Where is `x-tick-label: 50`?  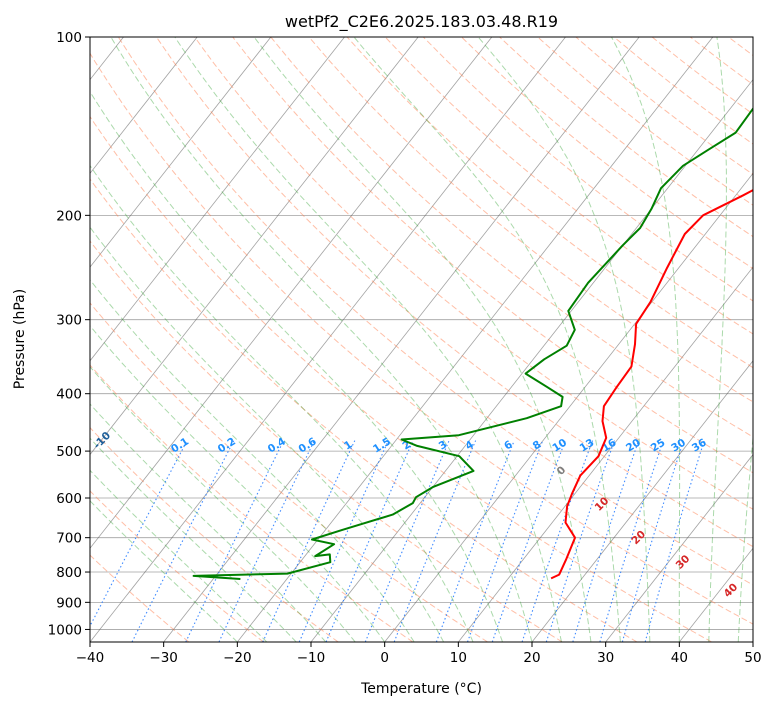
x-tick-label: 50 is located at coordinates (752, 658).